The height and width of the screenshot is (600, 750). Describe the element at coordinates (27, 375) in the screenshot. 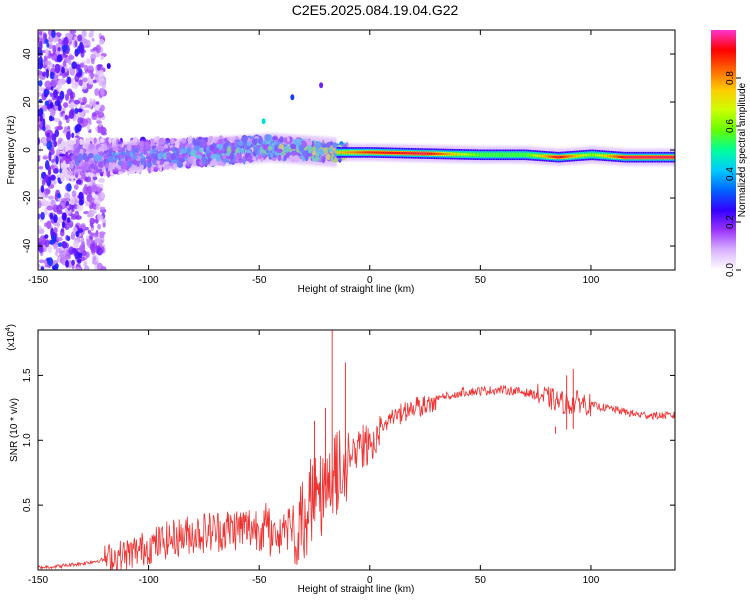

I see `y-tick-label: 1.5` at that location.